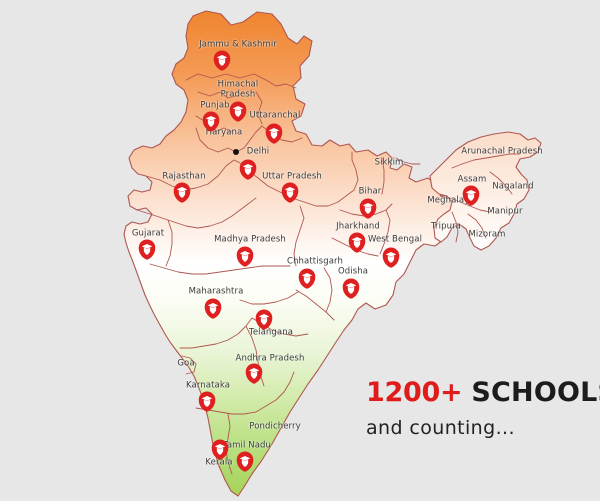 The image size is (600, 501). I want to click on school-noun: SCHOOLS, so click(535, 392).